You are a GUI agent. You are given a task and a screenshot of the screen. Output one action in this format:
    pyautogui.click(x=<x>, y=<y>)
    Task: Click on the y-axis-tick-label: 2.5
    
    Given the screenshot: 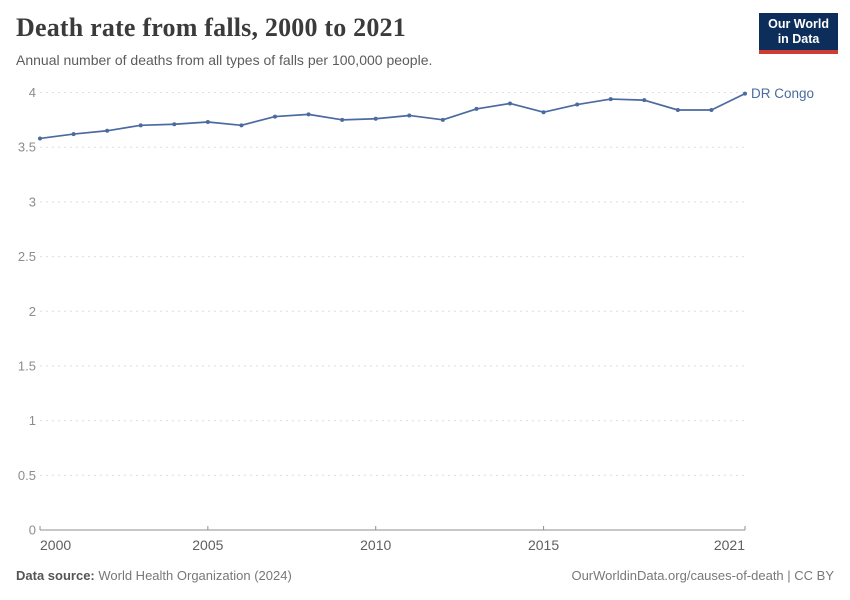 What is the action you would take?
    pyautogui.click(x=27, y=256)
    